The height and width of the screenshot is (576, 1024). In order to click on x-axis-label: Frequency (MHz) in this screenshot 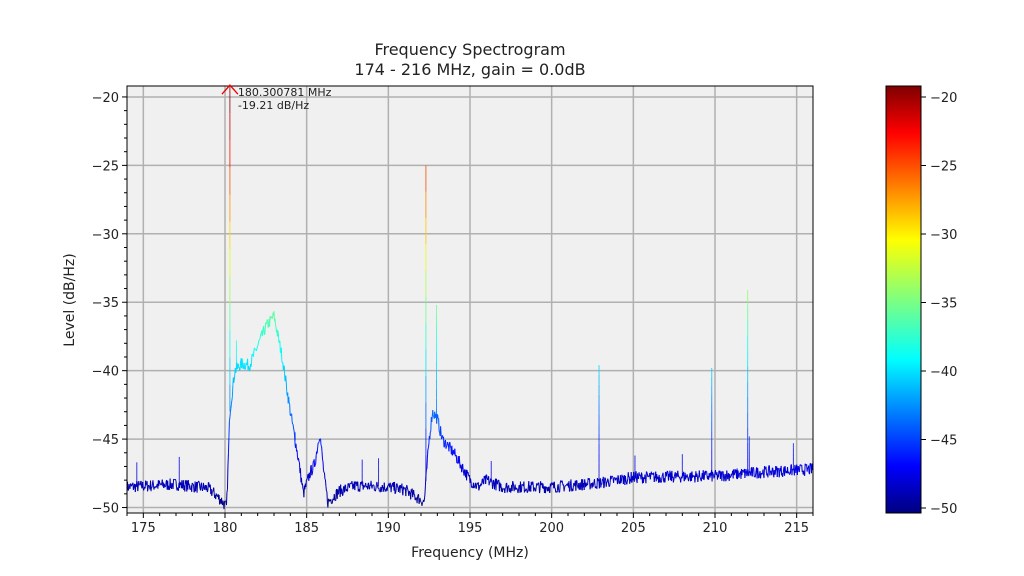, I will do `click(470, 553)`.